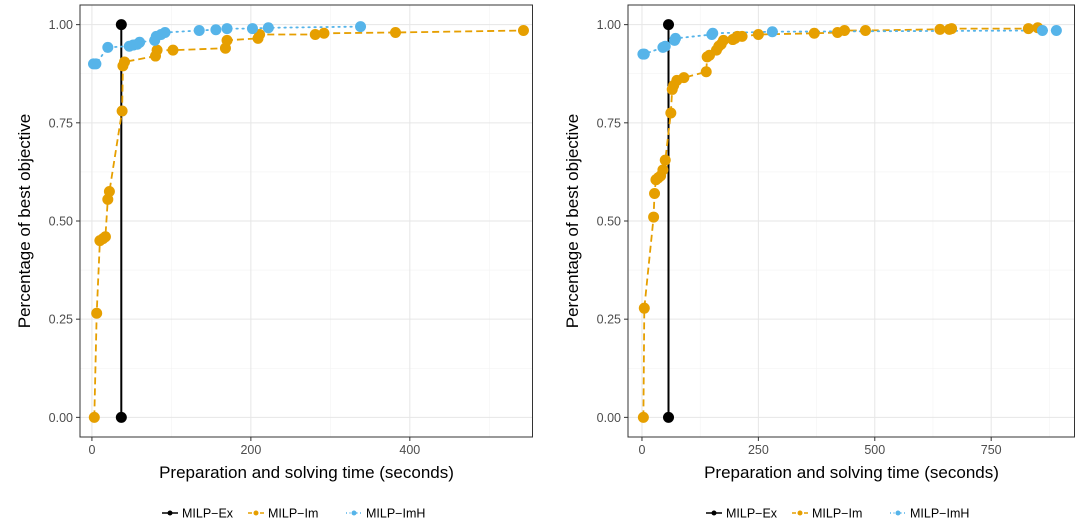 The height and width of the screenshot is (531, 1075). I want to click on x-tick-label: 200, so click(250, 450).